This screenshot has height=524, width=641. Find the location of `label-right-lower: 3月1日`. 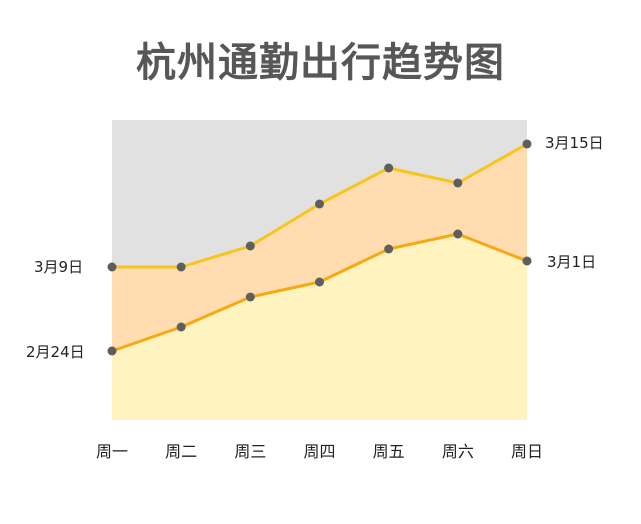

label-right-lower: 3月1日 is located at coordinates (571, 262).